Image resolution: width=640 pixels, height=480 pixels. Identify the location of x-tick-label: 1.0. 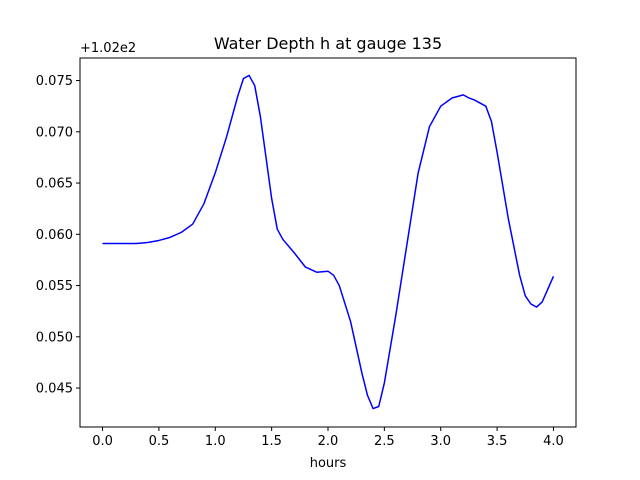
(215, 441).